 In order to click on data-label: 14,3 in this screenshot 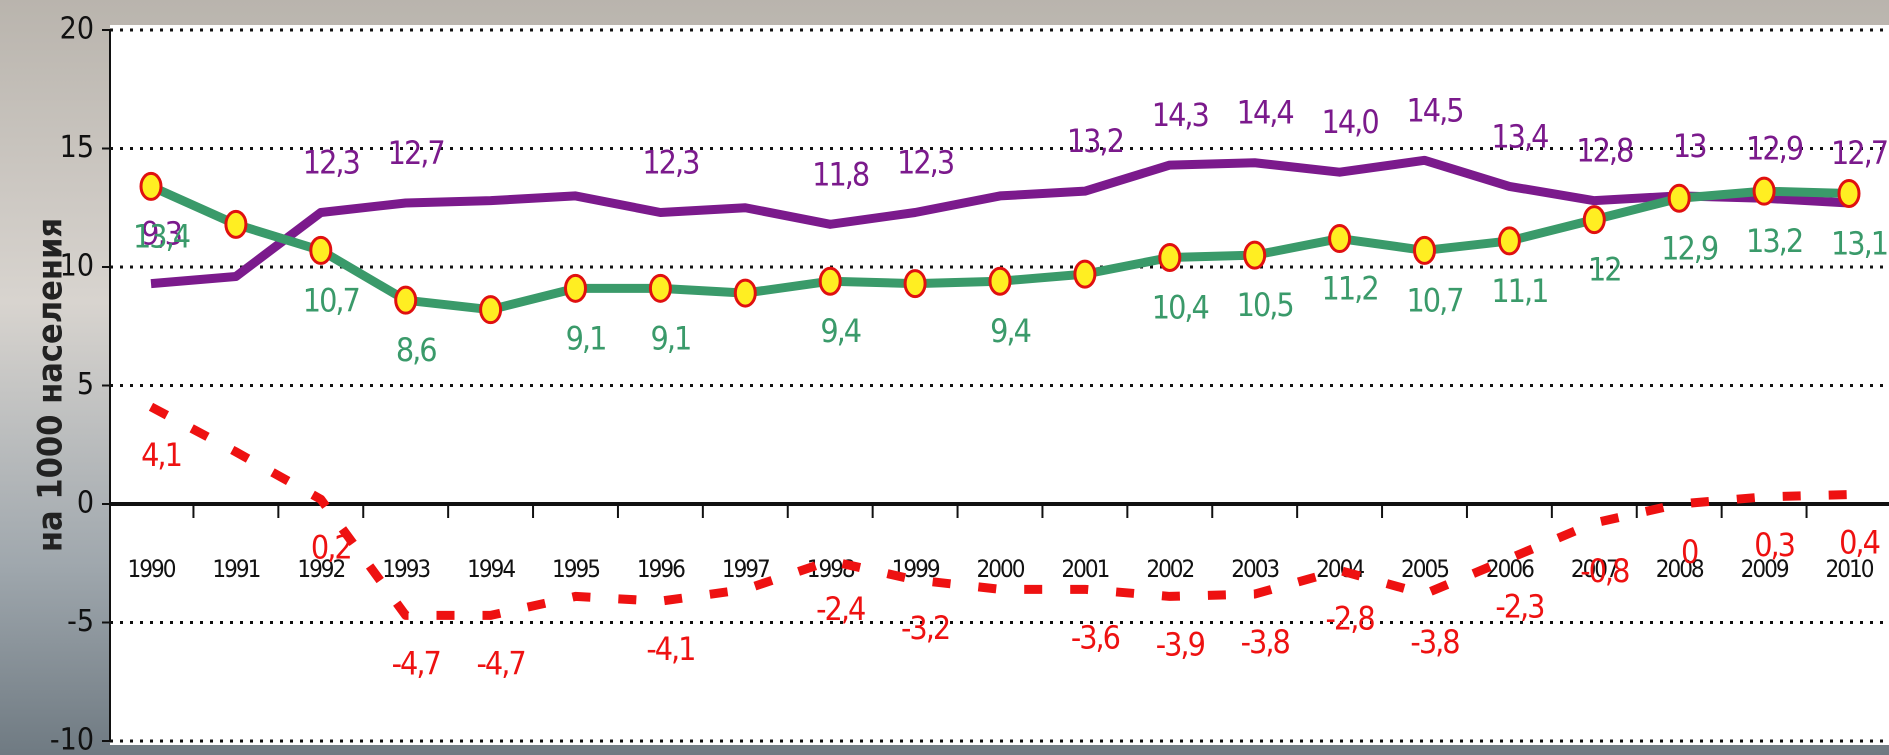, I will do `click(1180, 115)`.